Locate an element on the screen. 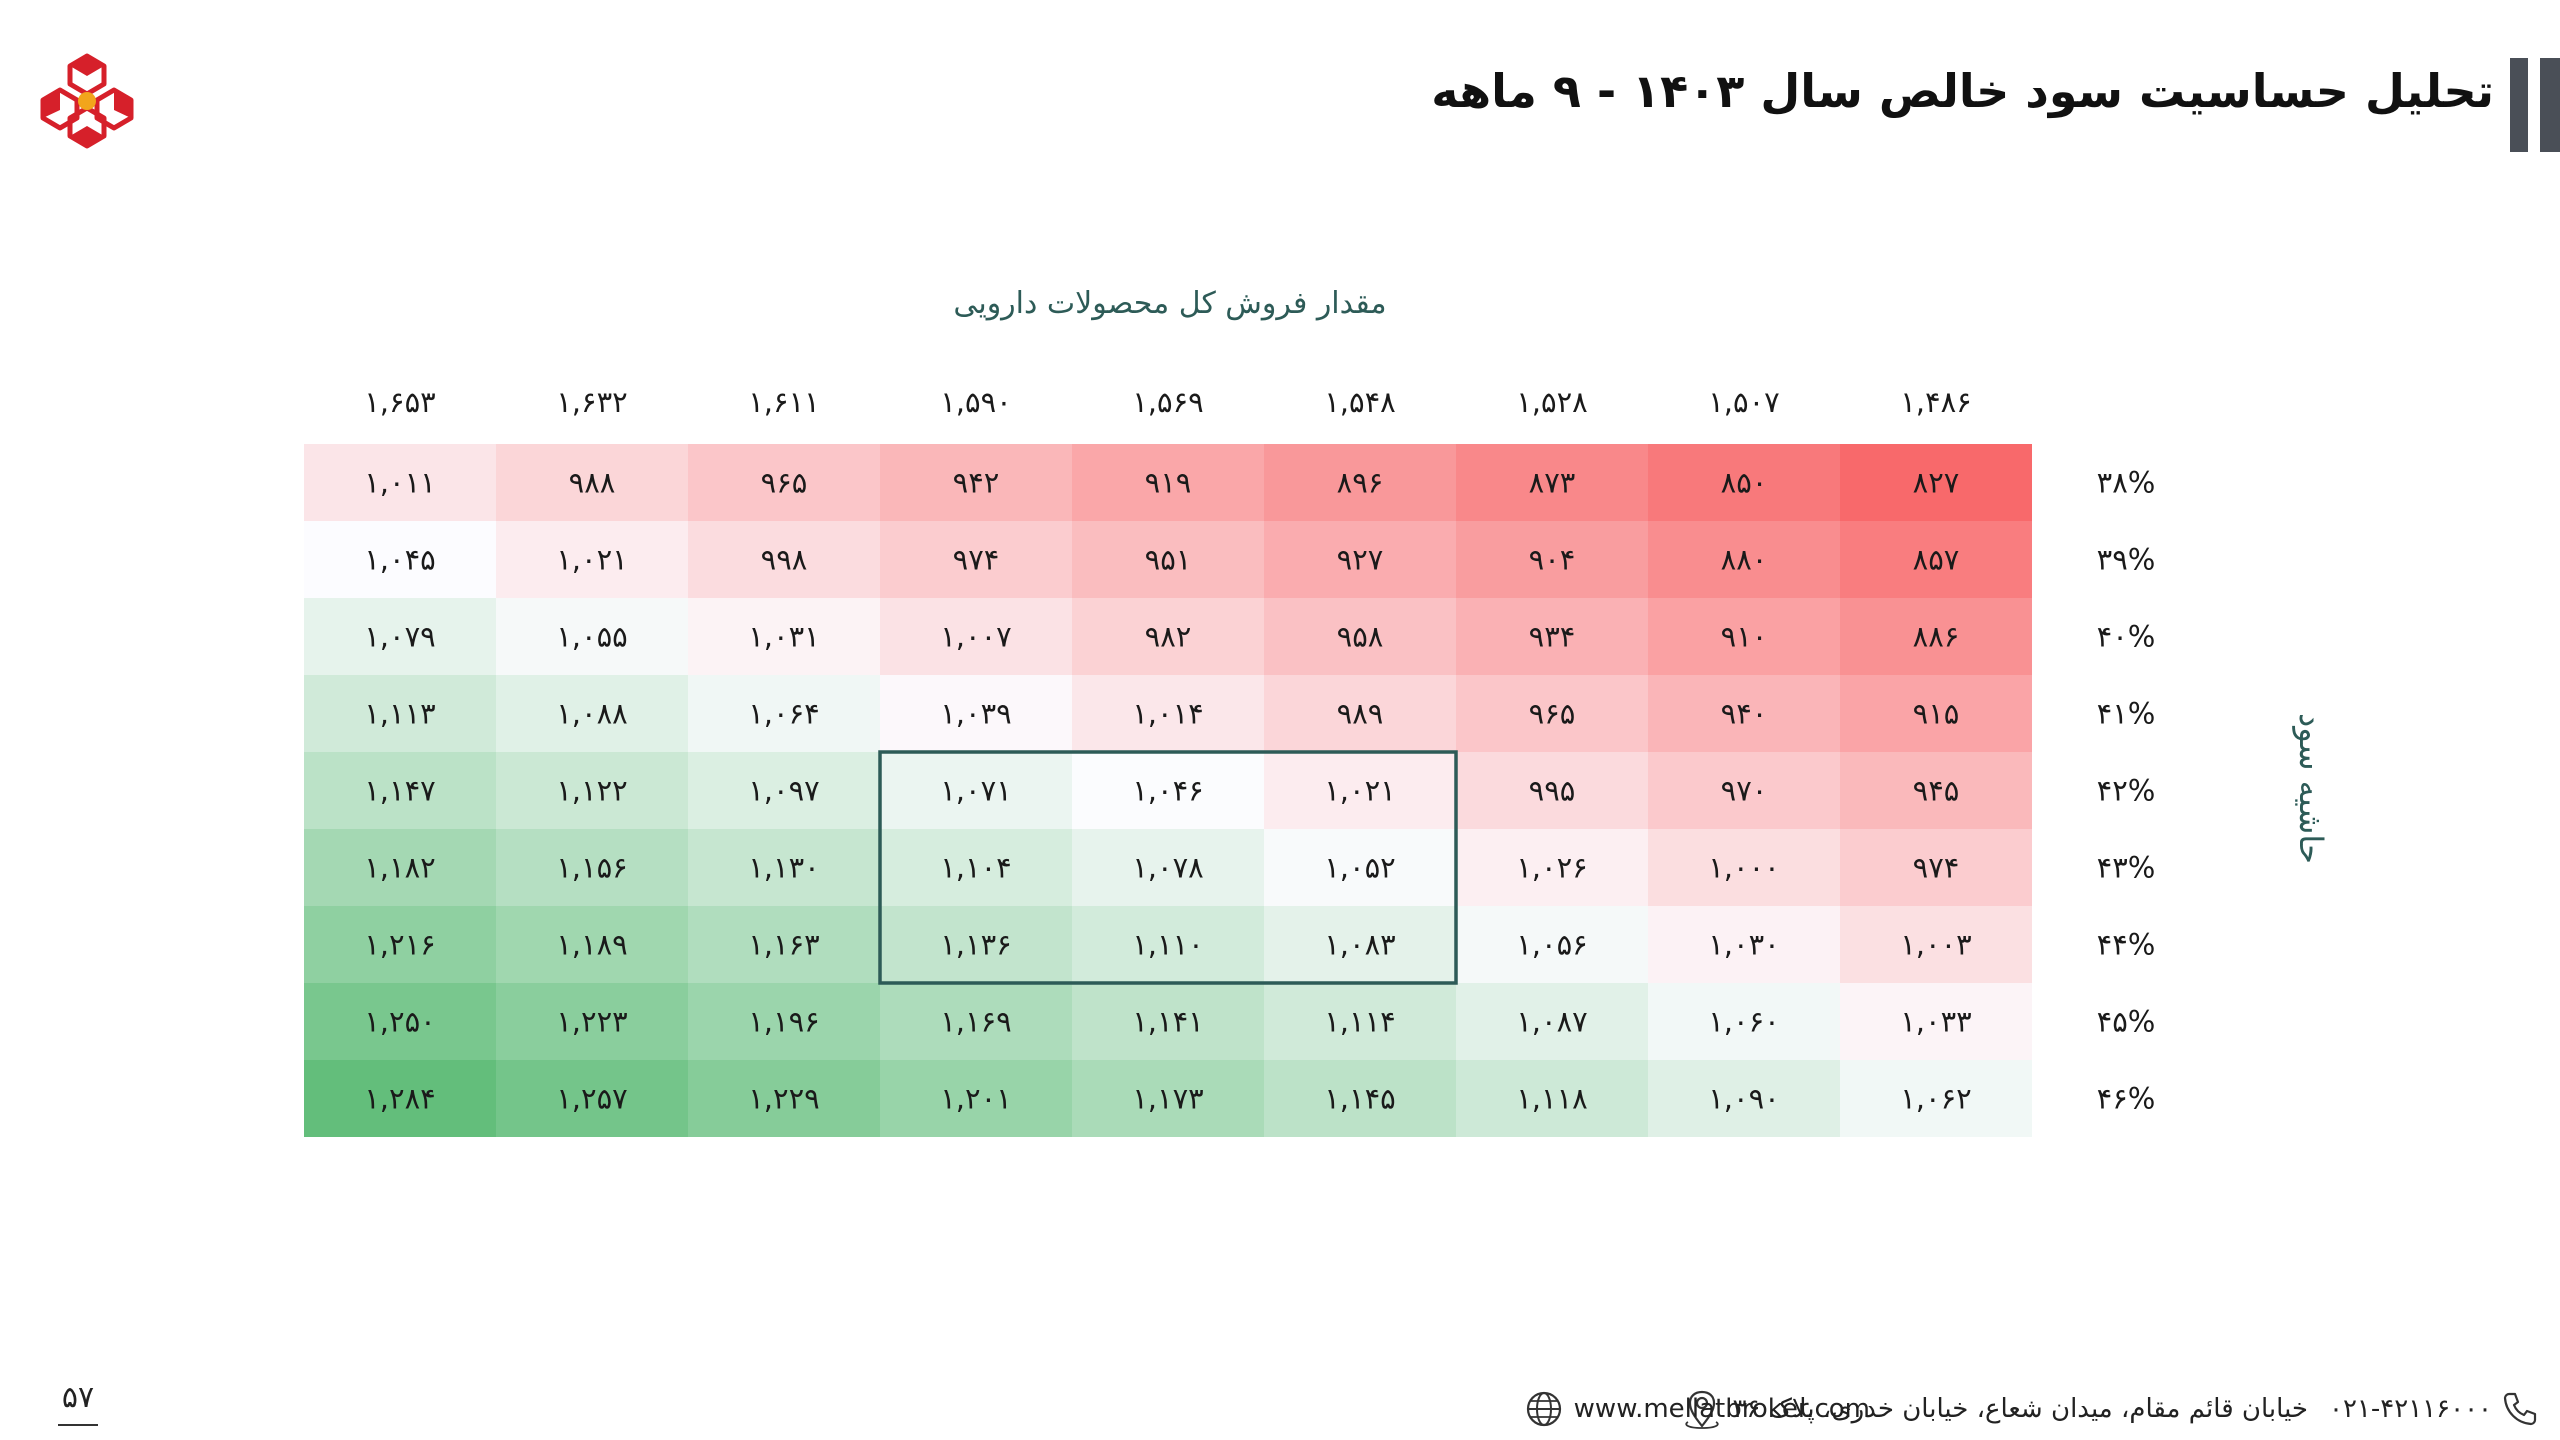  cell-value-label: ۱,۱۱۴ is located at coordinates (1360, 1022).